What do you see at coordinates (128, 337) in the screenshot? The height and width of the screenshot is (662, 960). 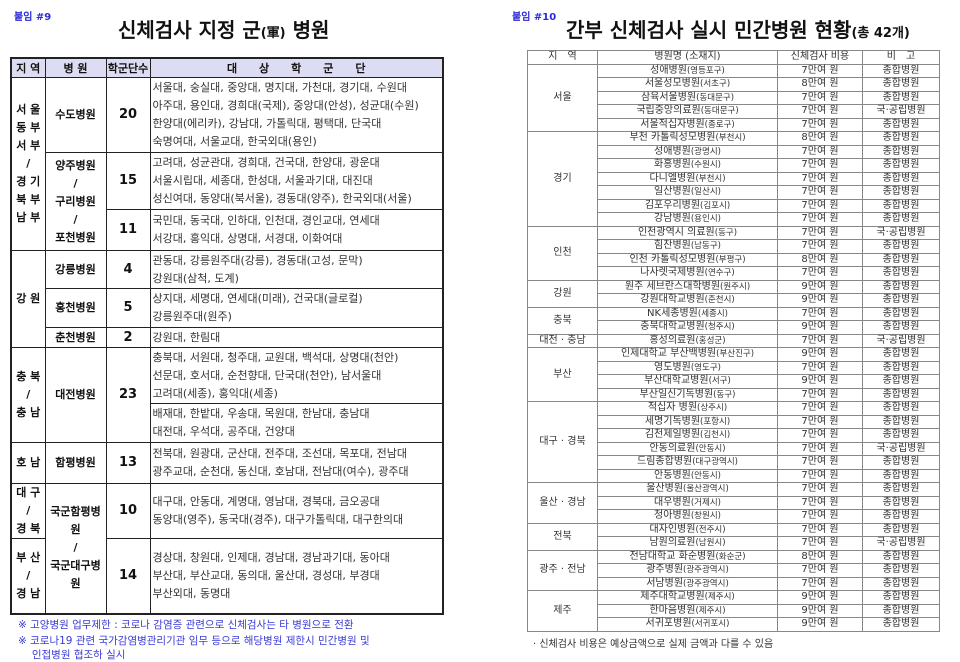 I see `unit-count-cell: 2` at bounding box center [128, 337].